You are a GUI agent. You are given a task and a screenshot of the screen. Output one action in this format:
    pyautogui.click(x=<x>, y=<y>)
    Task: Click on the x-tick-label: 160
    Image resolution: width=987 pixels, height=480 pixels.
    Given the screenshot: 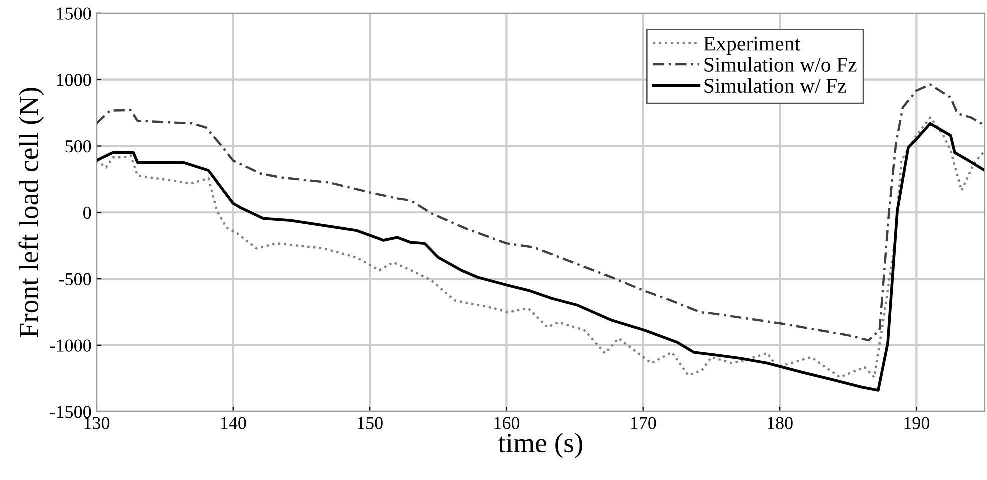 What is the action you would take?
    pyautogui.click(x=507, y=423)
    